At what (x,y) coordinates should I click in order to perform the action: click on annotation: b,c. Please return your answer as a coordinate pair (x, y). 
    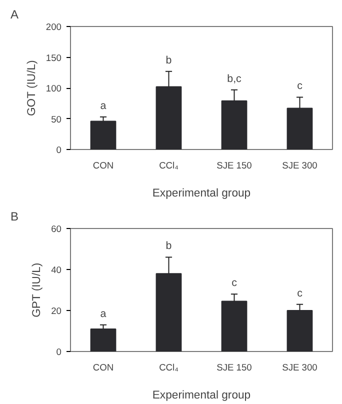
    Looking at the image, I should click on (234, 78).